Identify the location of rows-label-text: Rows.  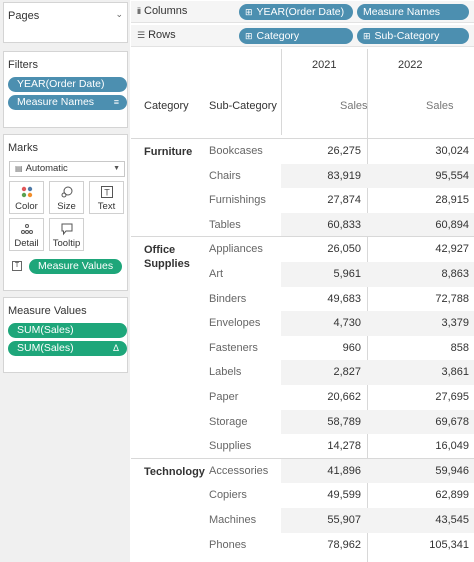
(162, 35).